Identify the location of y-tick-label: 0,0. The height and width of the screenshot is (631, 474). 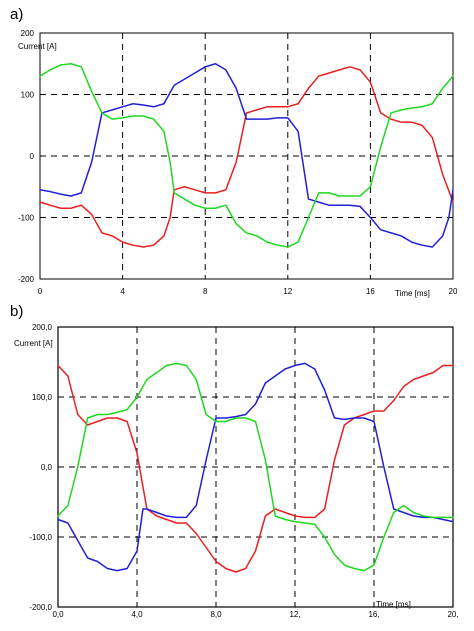
(47, 467).